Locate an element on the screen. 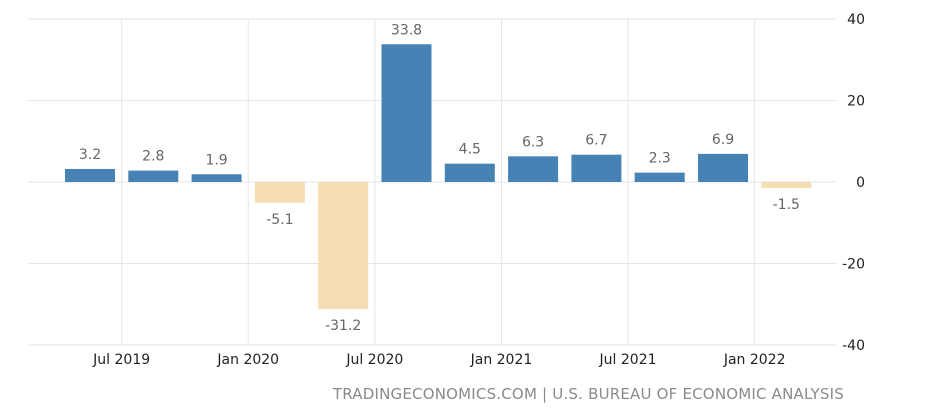 The width and height of the screenshot is (939, 419). data-label: -1.5 is located at coordinates (786, 205).